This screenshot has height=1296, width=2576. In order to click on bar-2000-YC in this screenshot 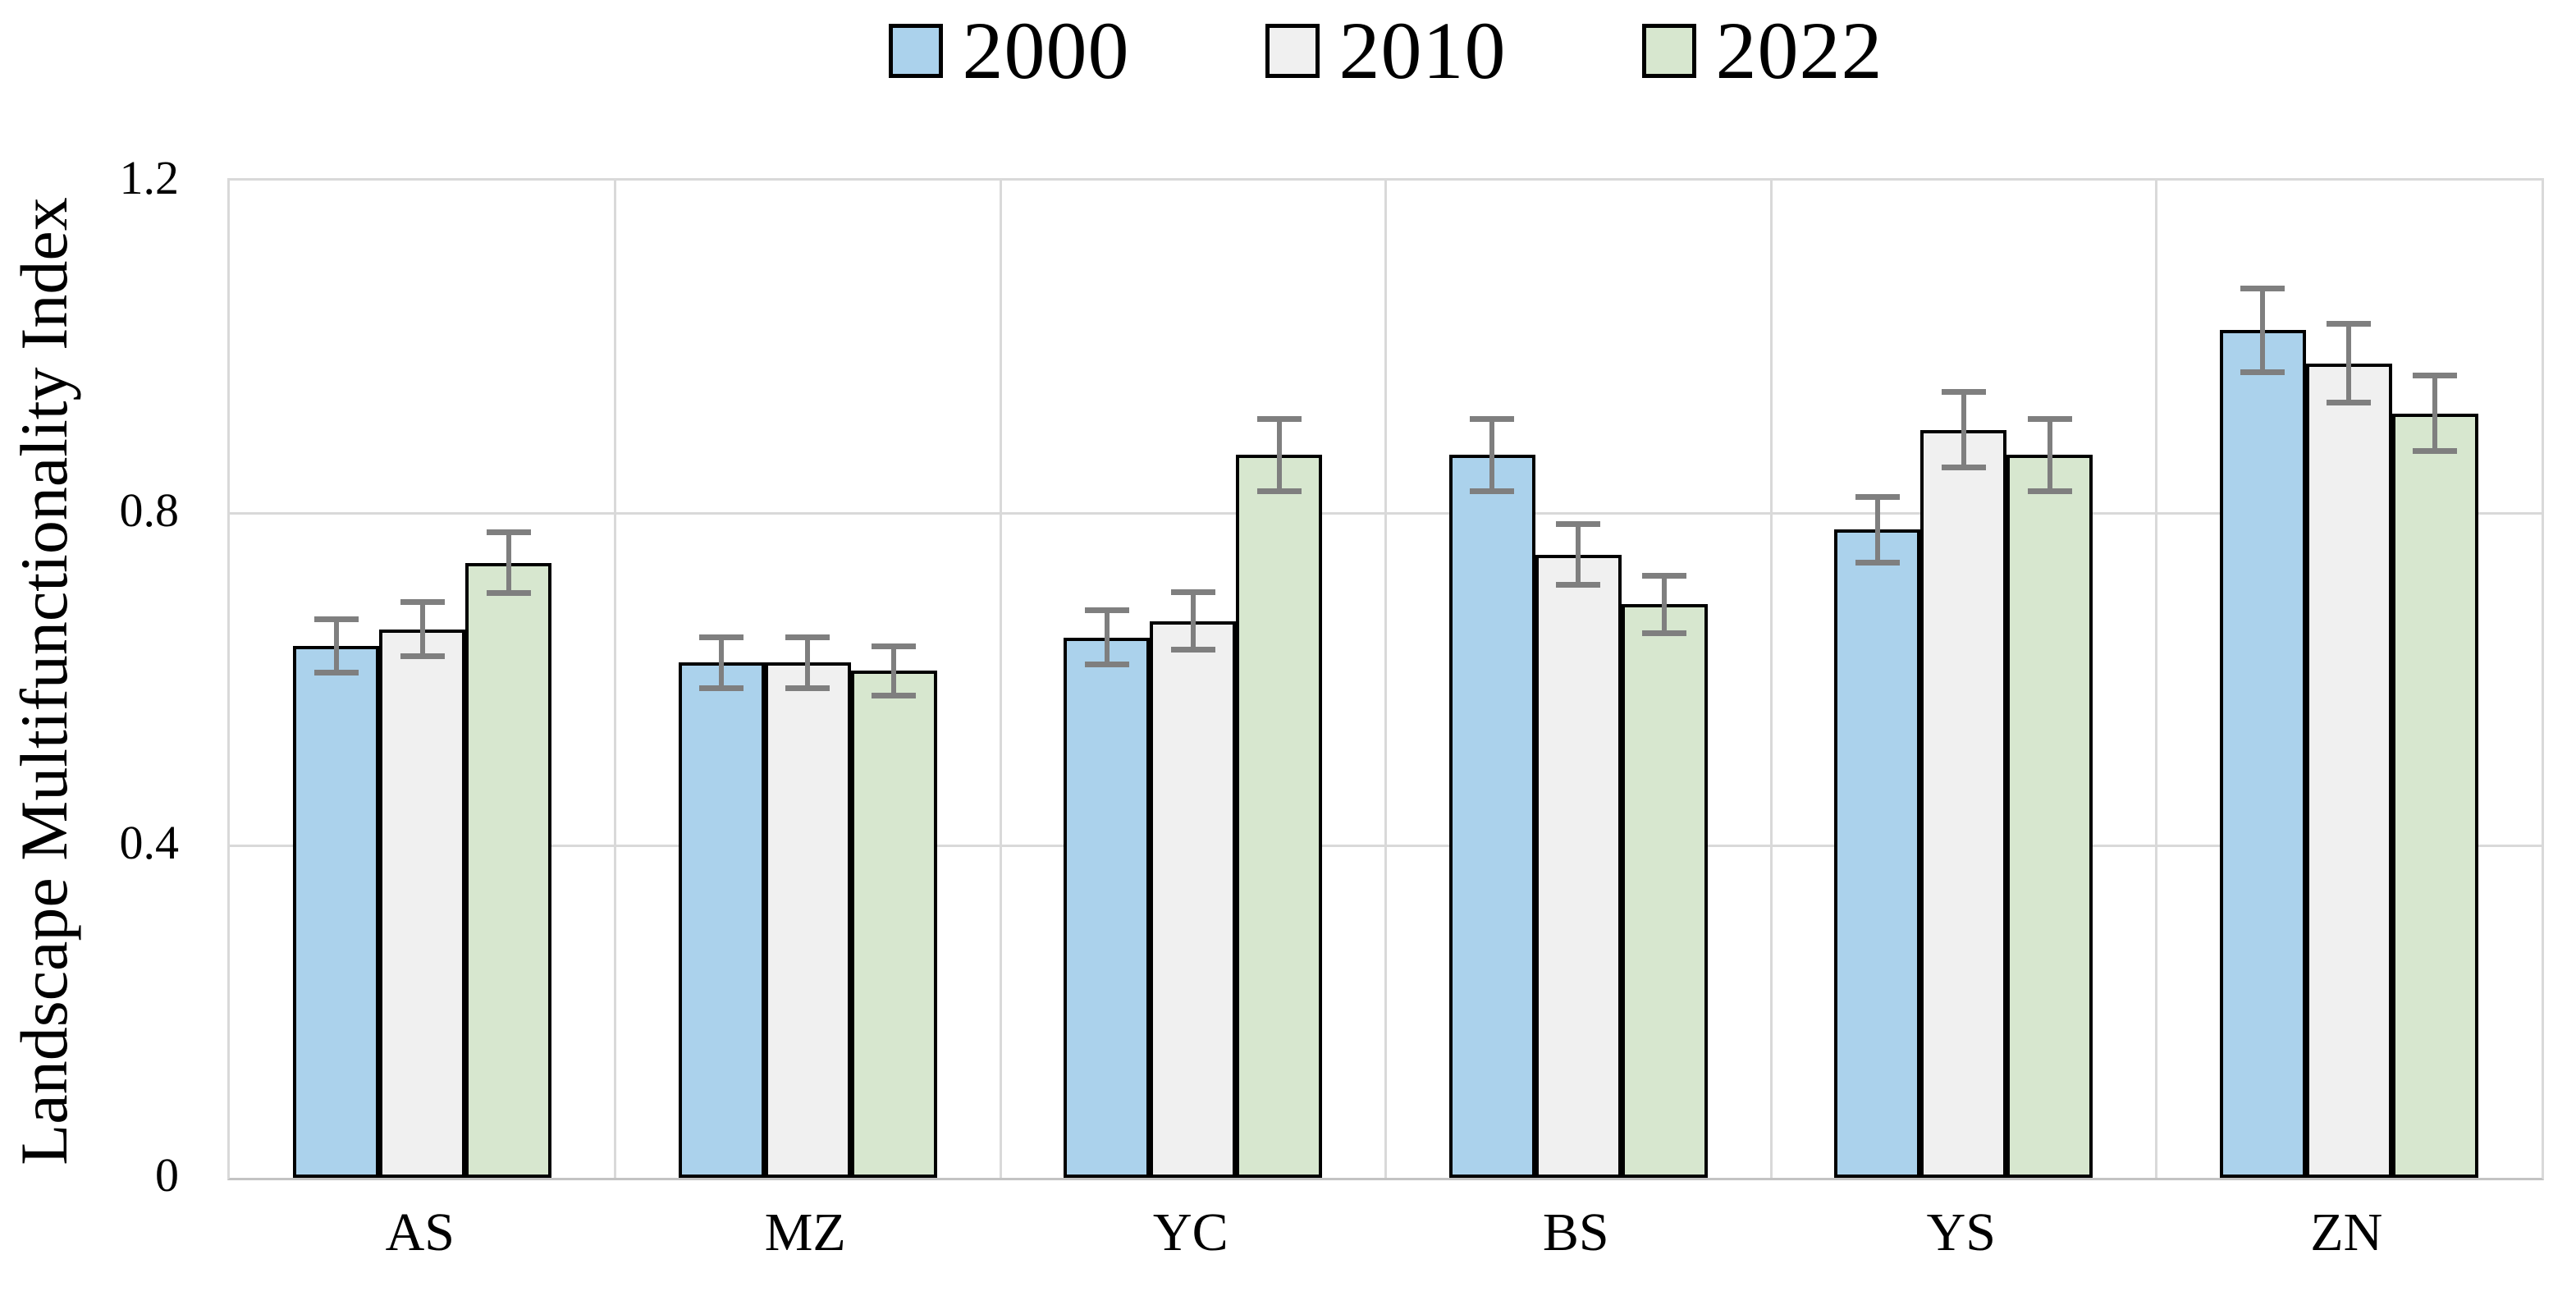, I will do `click(1107, 907)`.